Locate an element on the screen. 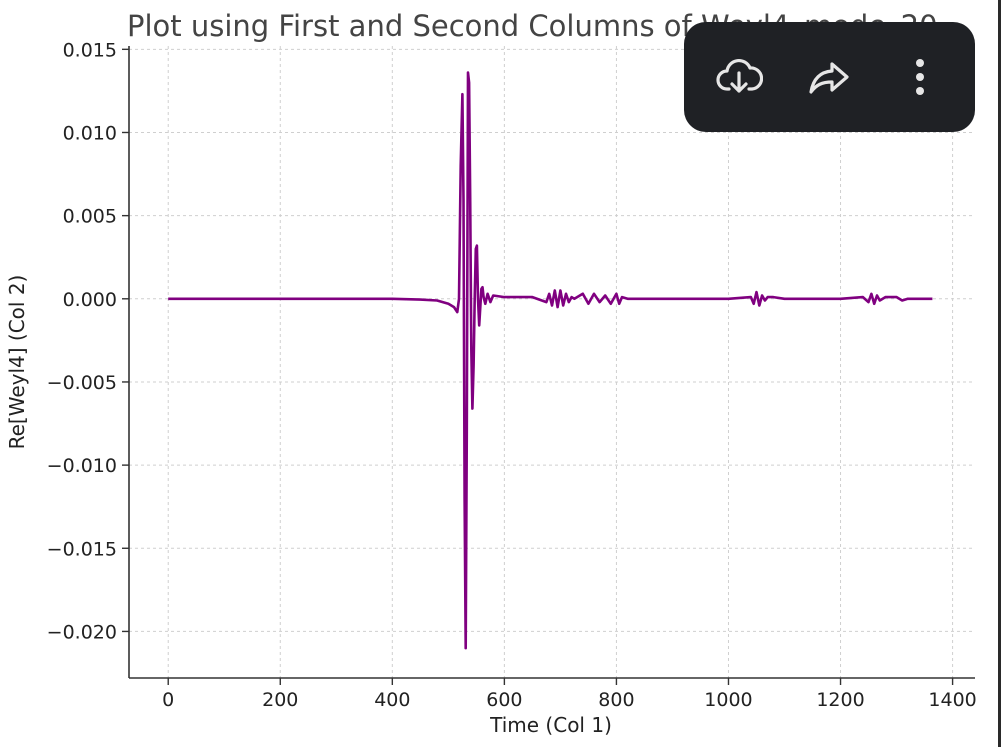 Image resolution: width=1001 pixels, height=747 pixels. y-tick-label: 0.000 is located at coordinates (90, 300).